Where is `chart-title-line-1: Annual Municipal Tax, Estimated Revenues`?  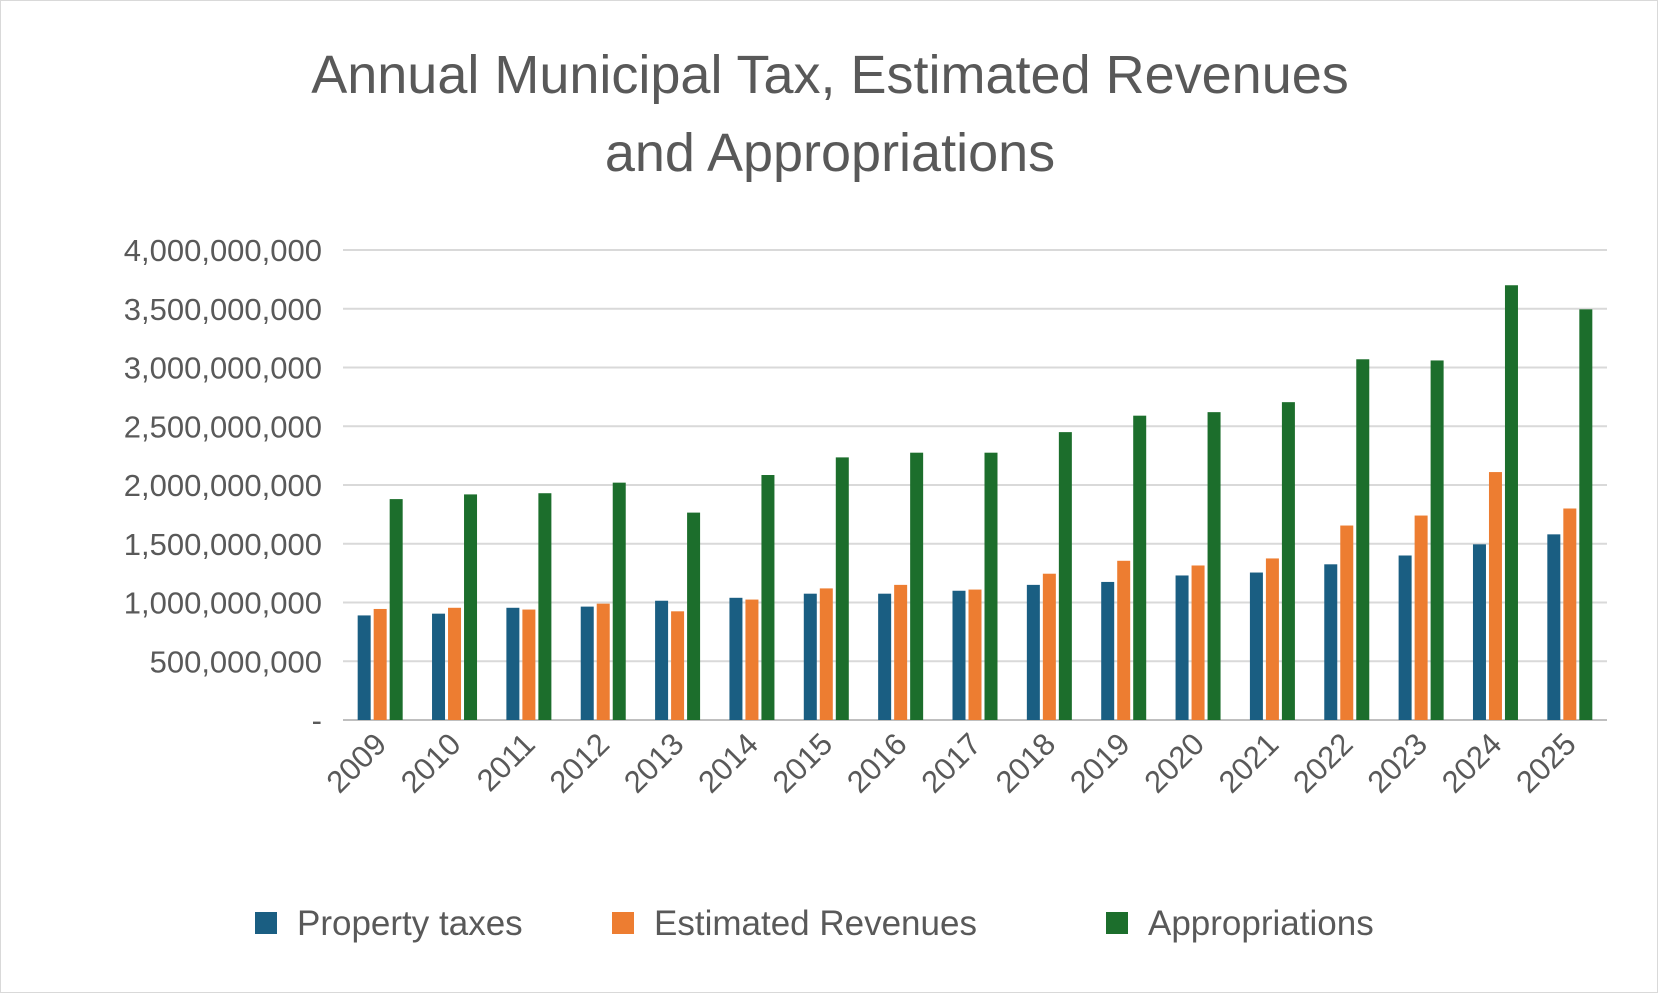 chart-title-line-1: Annual Municipal Tax, Estimated Revenues is located at coordinates (830, 75).